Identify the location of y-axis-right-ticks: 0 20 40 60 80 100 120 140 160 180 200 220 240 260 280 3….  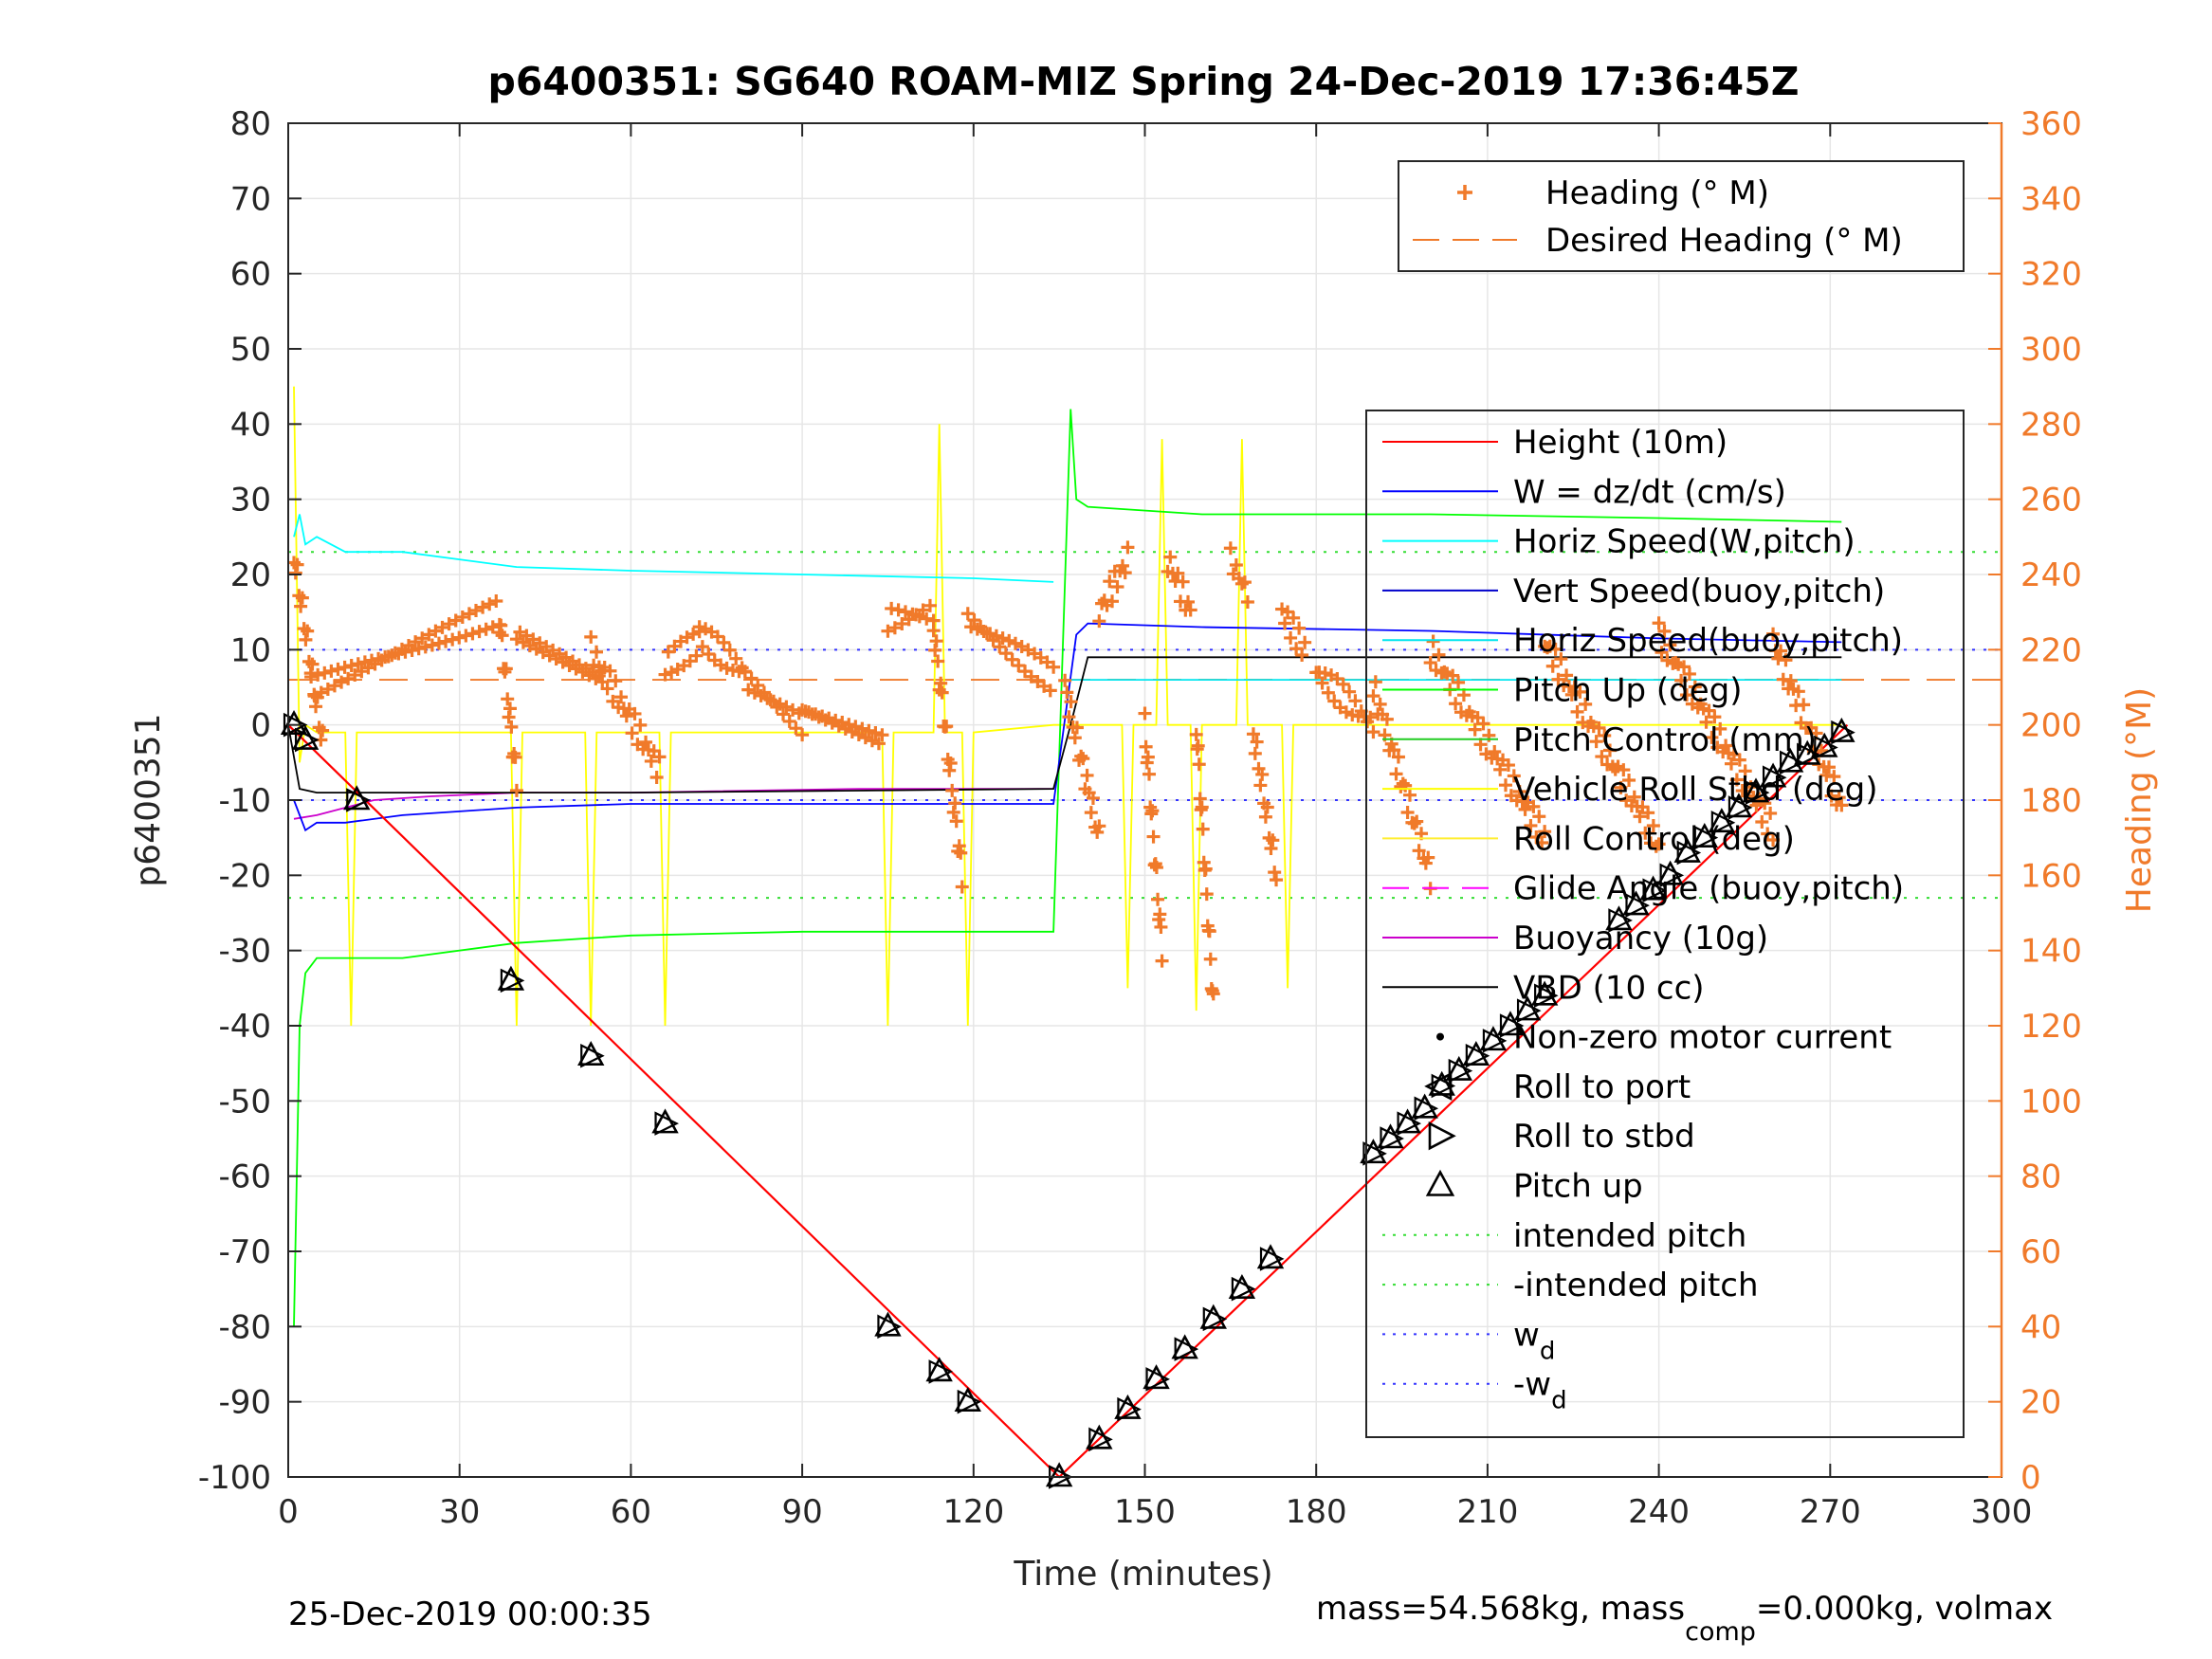
(2035, 801).